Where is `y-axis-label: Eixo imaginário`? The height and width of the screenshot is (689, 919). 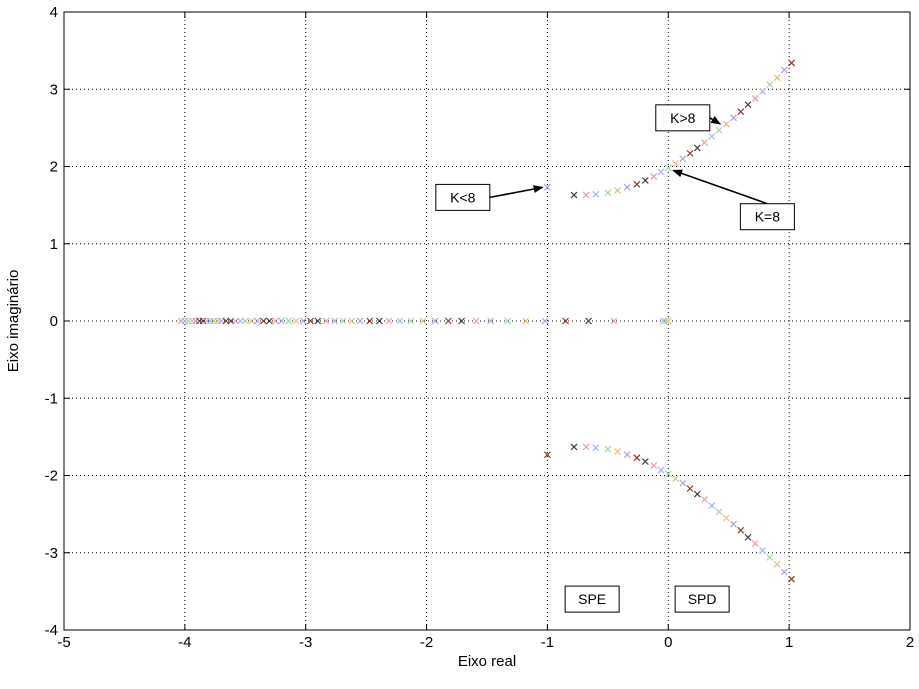 y-axis-label: Eixo imaginário is located at coordinates (13, 321).